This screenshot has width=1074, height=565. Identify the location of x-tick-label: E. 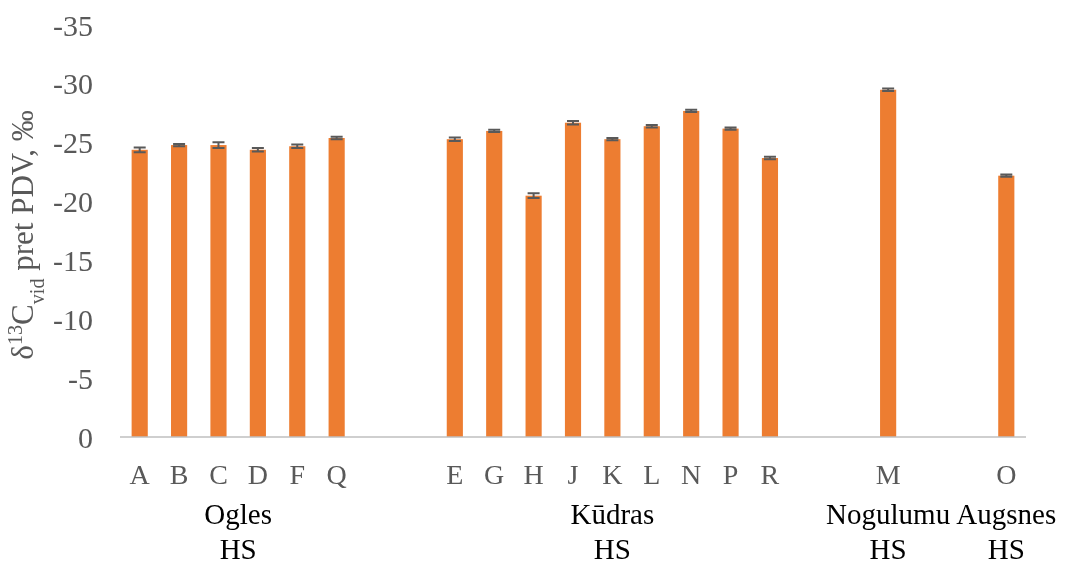
(455, 474).